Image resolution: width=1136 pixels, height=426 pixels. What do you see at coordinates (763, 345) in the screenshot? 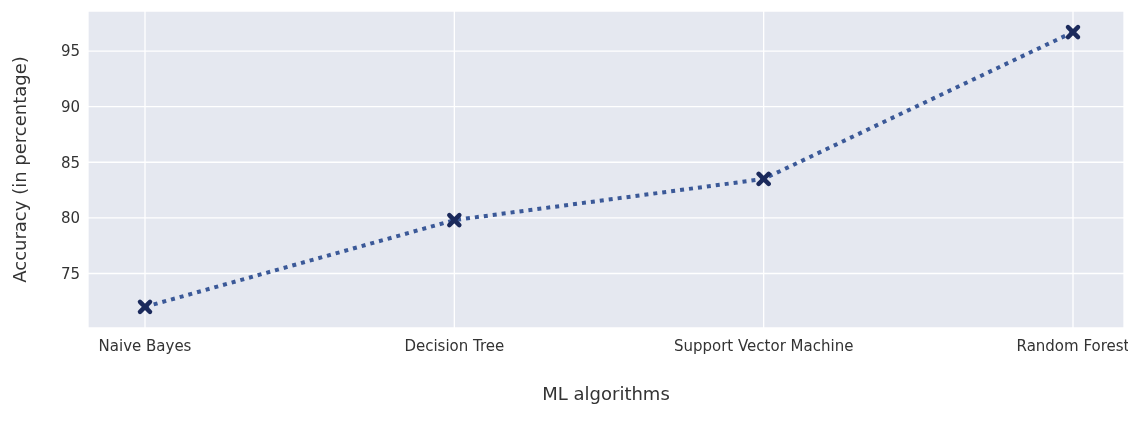
I see `x-tick-label: Support Vector Machine` at bounding box center [763, 345].